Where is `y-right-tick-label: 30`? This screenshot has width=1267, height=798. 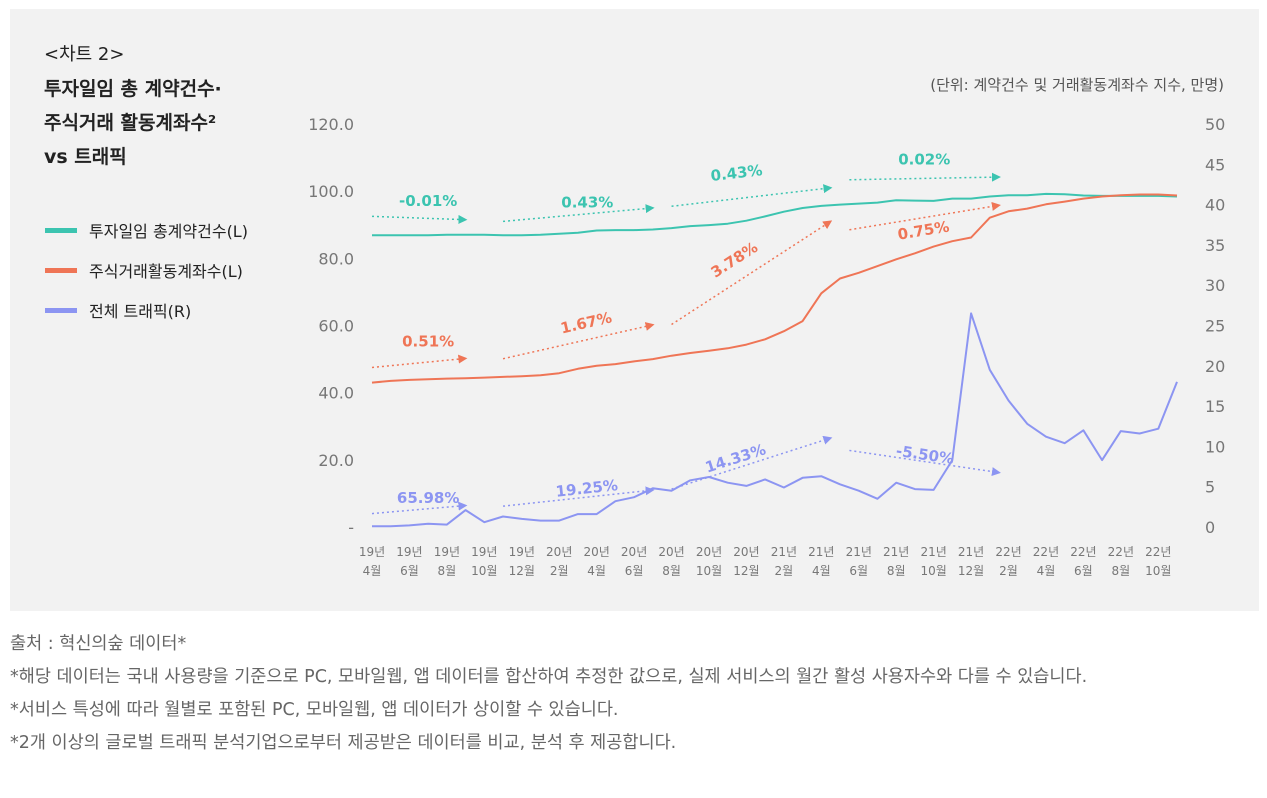 y-right-tick-label: 30 is located at coordinates (1215, 285).